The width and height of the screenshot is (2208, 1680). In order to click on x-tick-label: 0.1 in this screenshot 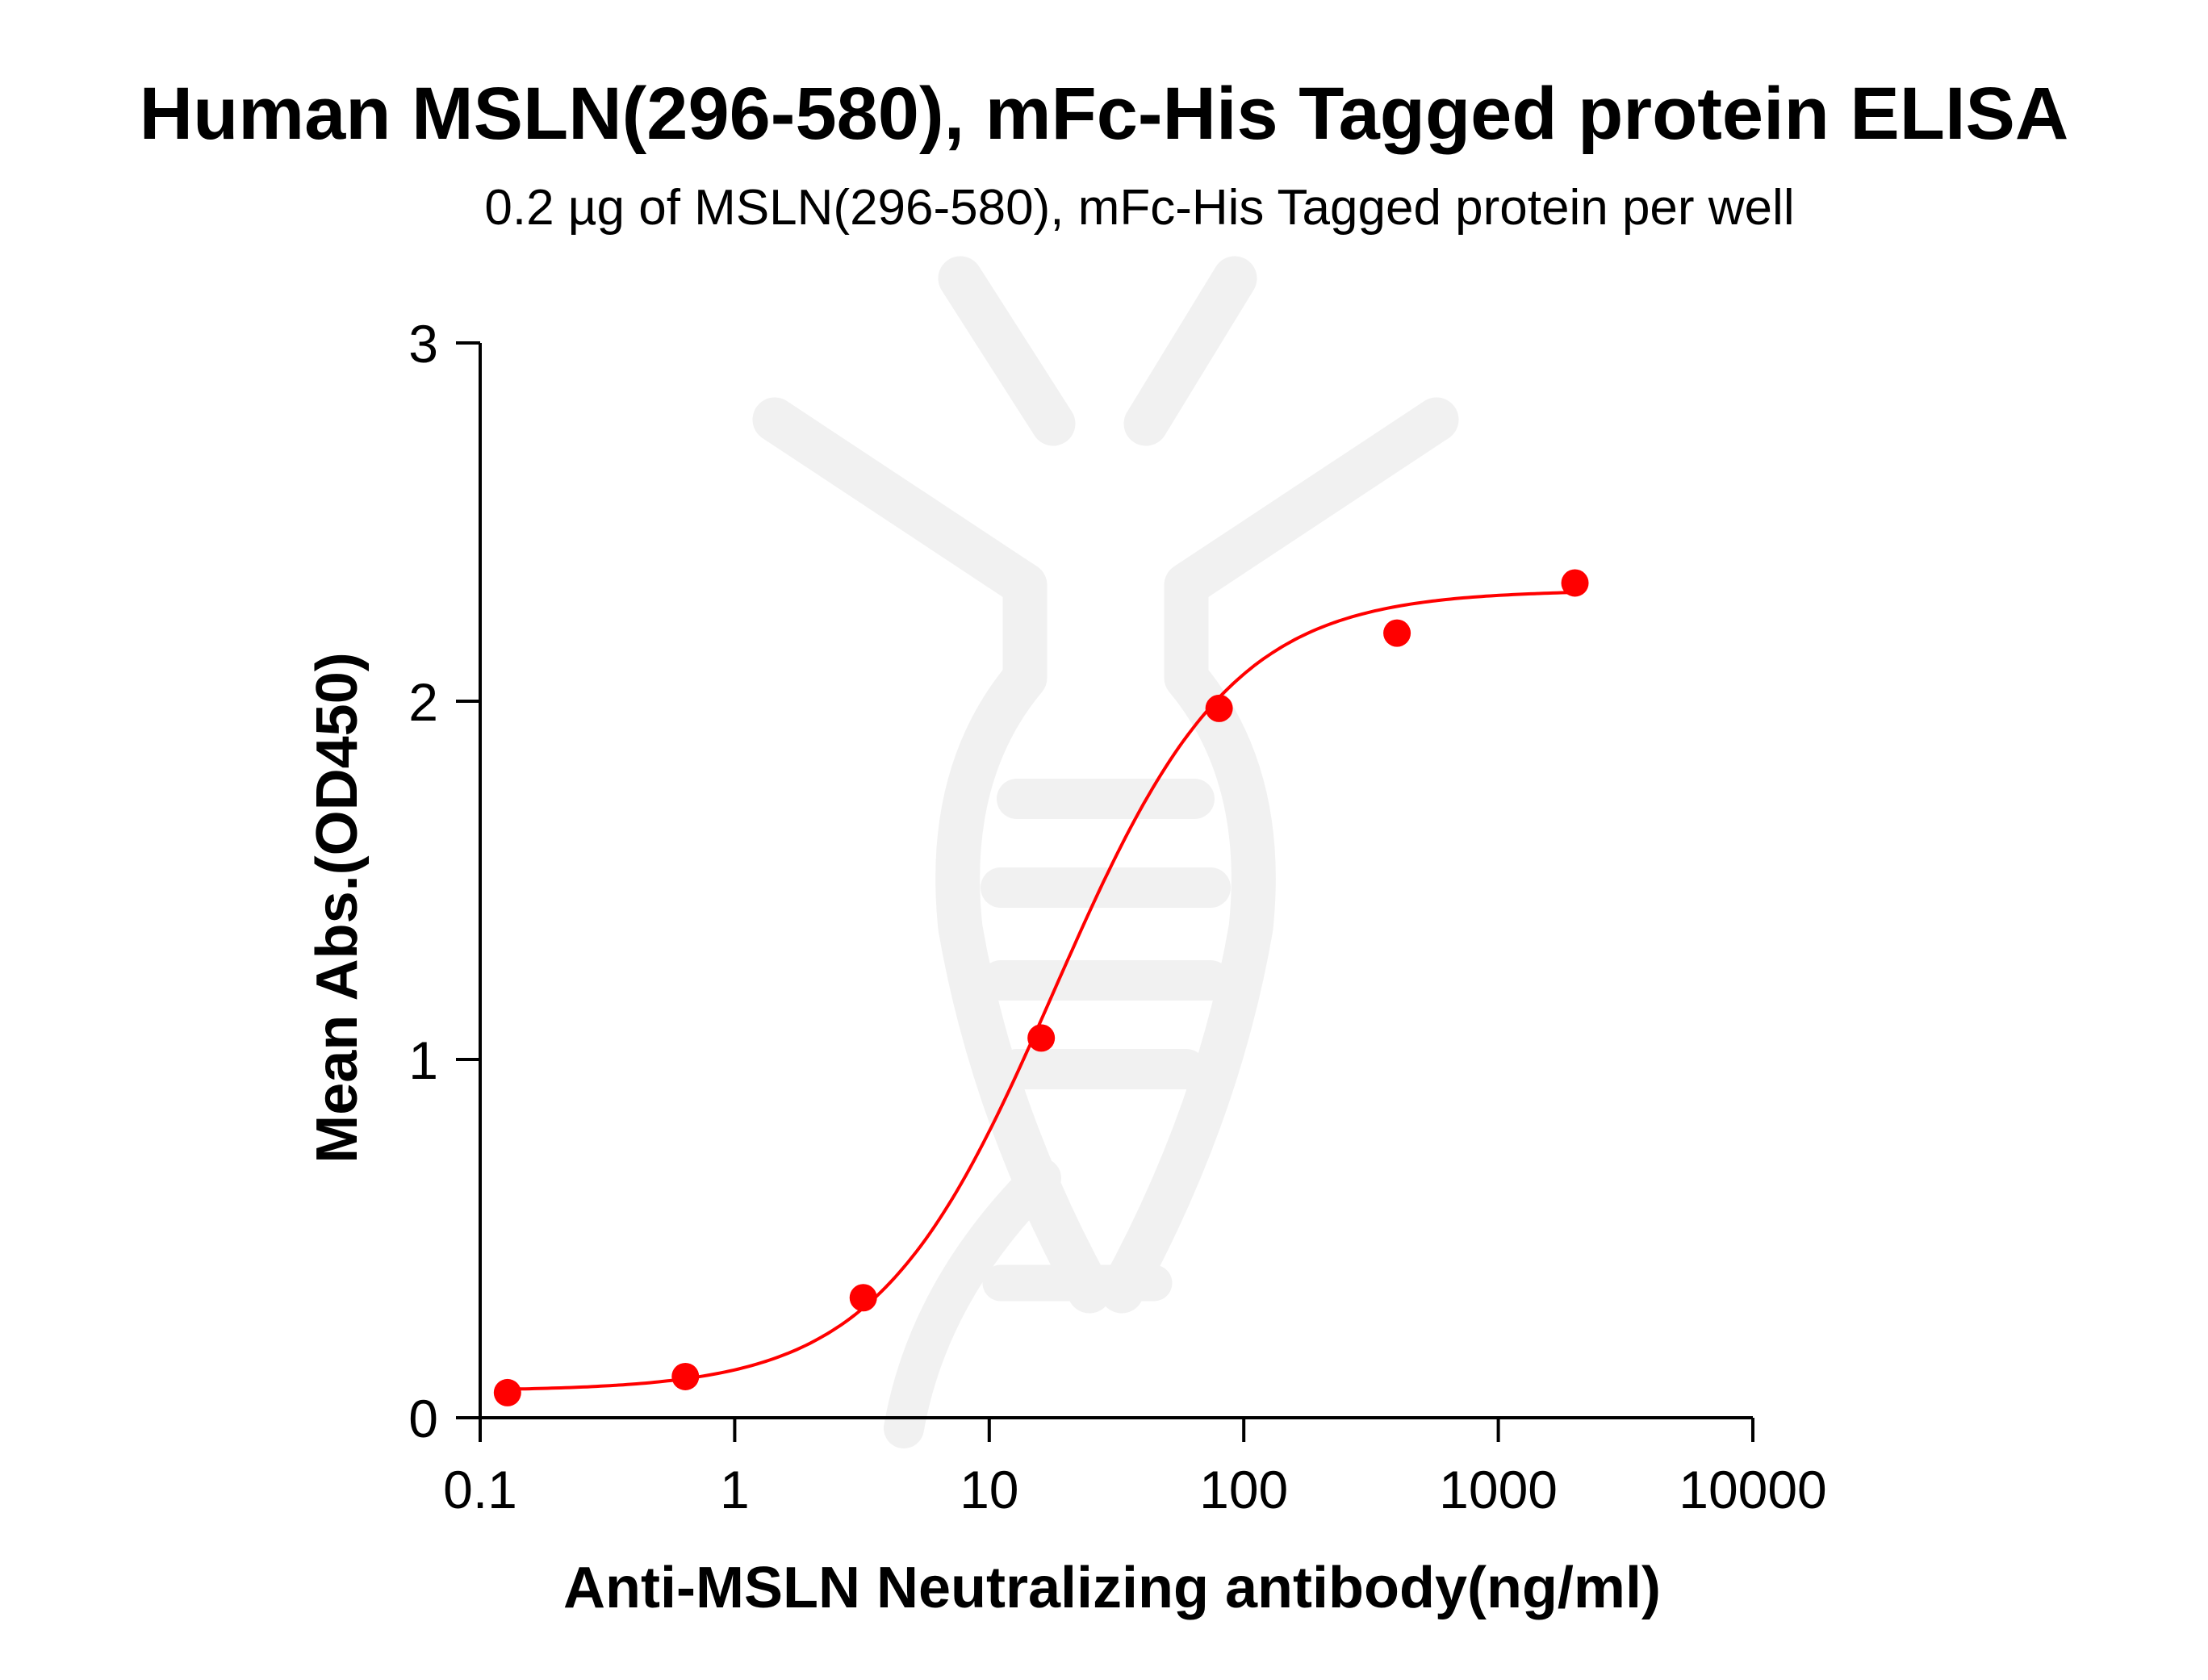, I will do `click(480, 1490)`.